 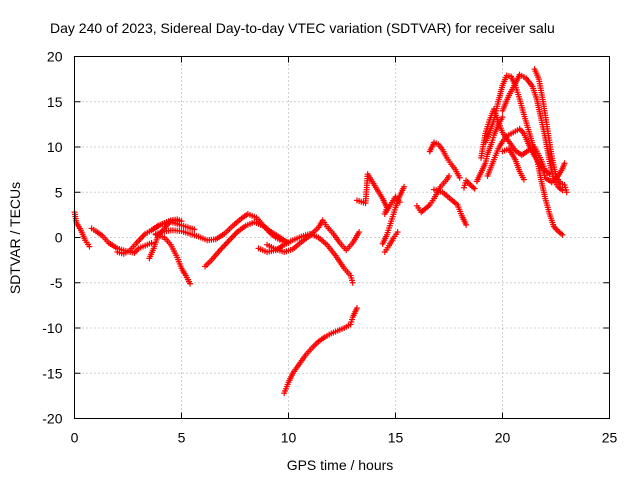 I want to click on y-tick-label: -20, so click(x=52, y=419).